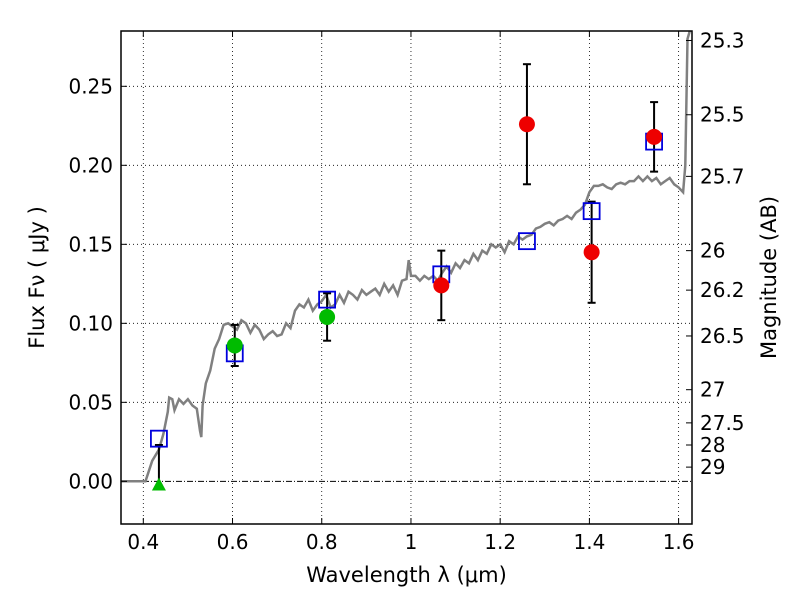 The image size is (800, 600). Describe the element at coordinates (158, 484) in the screenshot. I see `upper-limit-point` at that location.